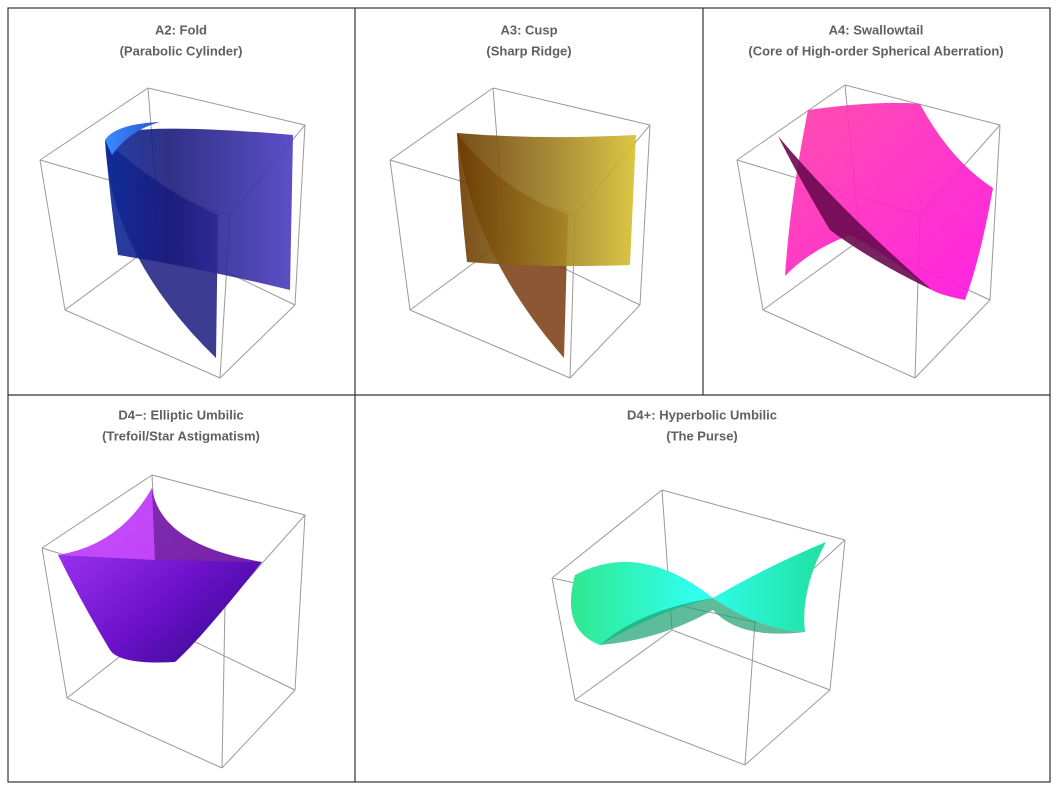  What do you see at coordinates (528, 29) in the screenshot?
I see `panel-title: A3: Cusp` at bounding box center [528, 29].